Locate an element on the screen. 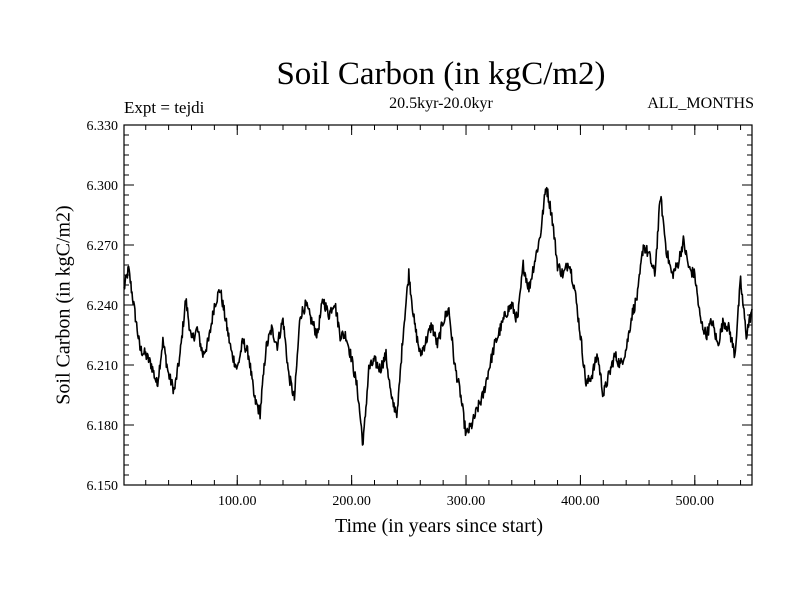 The width and height of the screenshot is (800, 600). experiment-label: Expt = tejdi is located at coordinates (164, 107).